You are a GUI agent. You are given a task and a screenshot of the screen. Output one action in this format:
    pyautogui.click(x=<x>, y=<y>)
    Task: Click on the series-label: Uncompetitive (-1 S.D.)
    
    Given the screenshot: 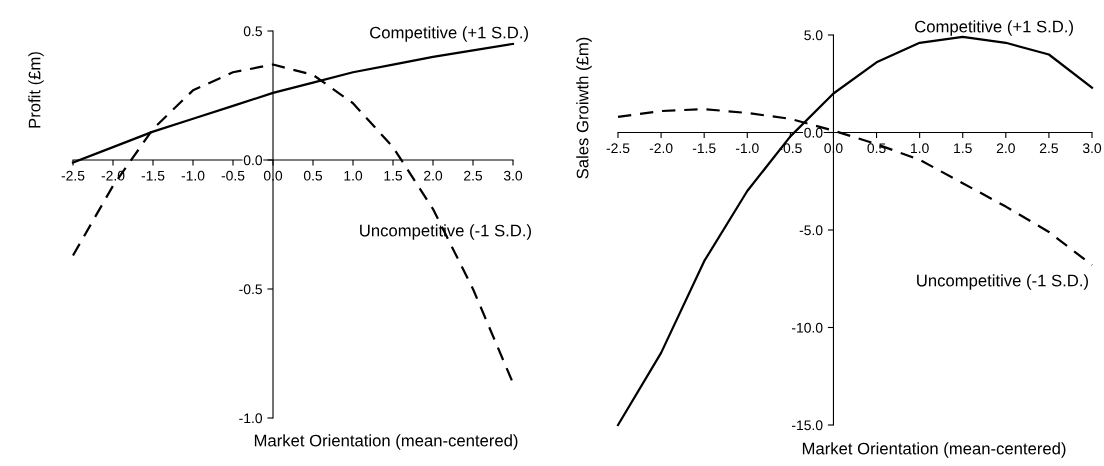 What is the action you would take?
    pyautogui.click(x=1002, y=282)
    